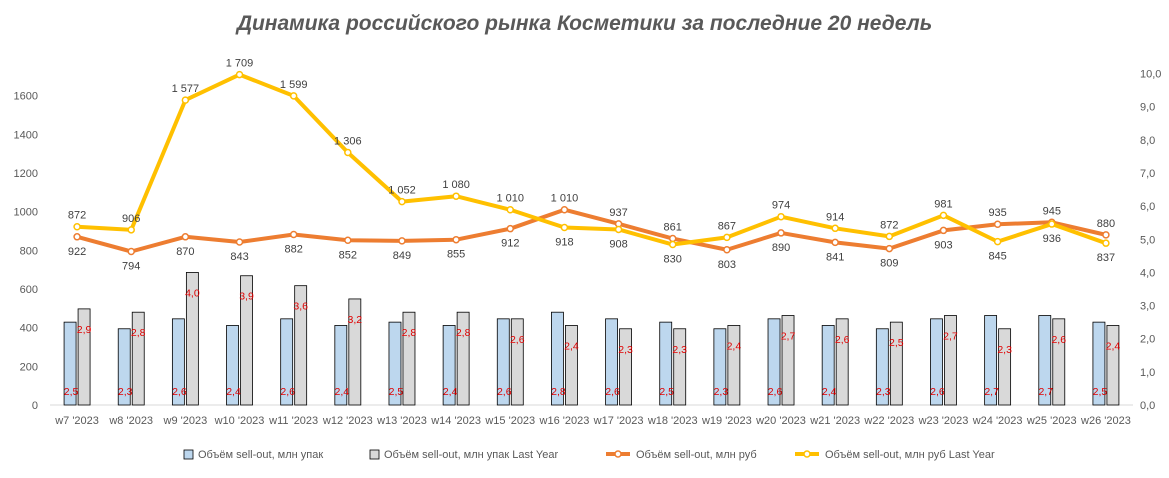 This screenshot has width=1169, height=478. What do you see at coordinates (510, 244) in the screenshot?
I see `line-value-label: 912` at bounding box center [510, 244].